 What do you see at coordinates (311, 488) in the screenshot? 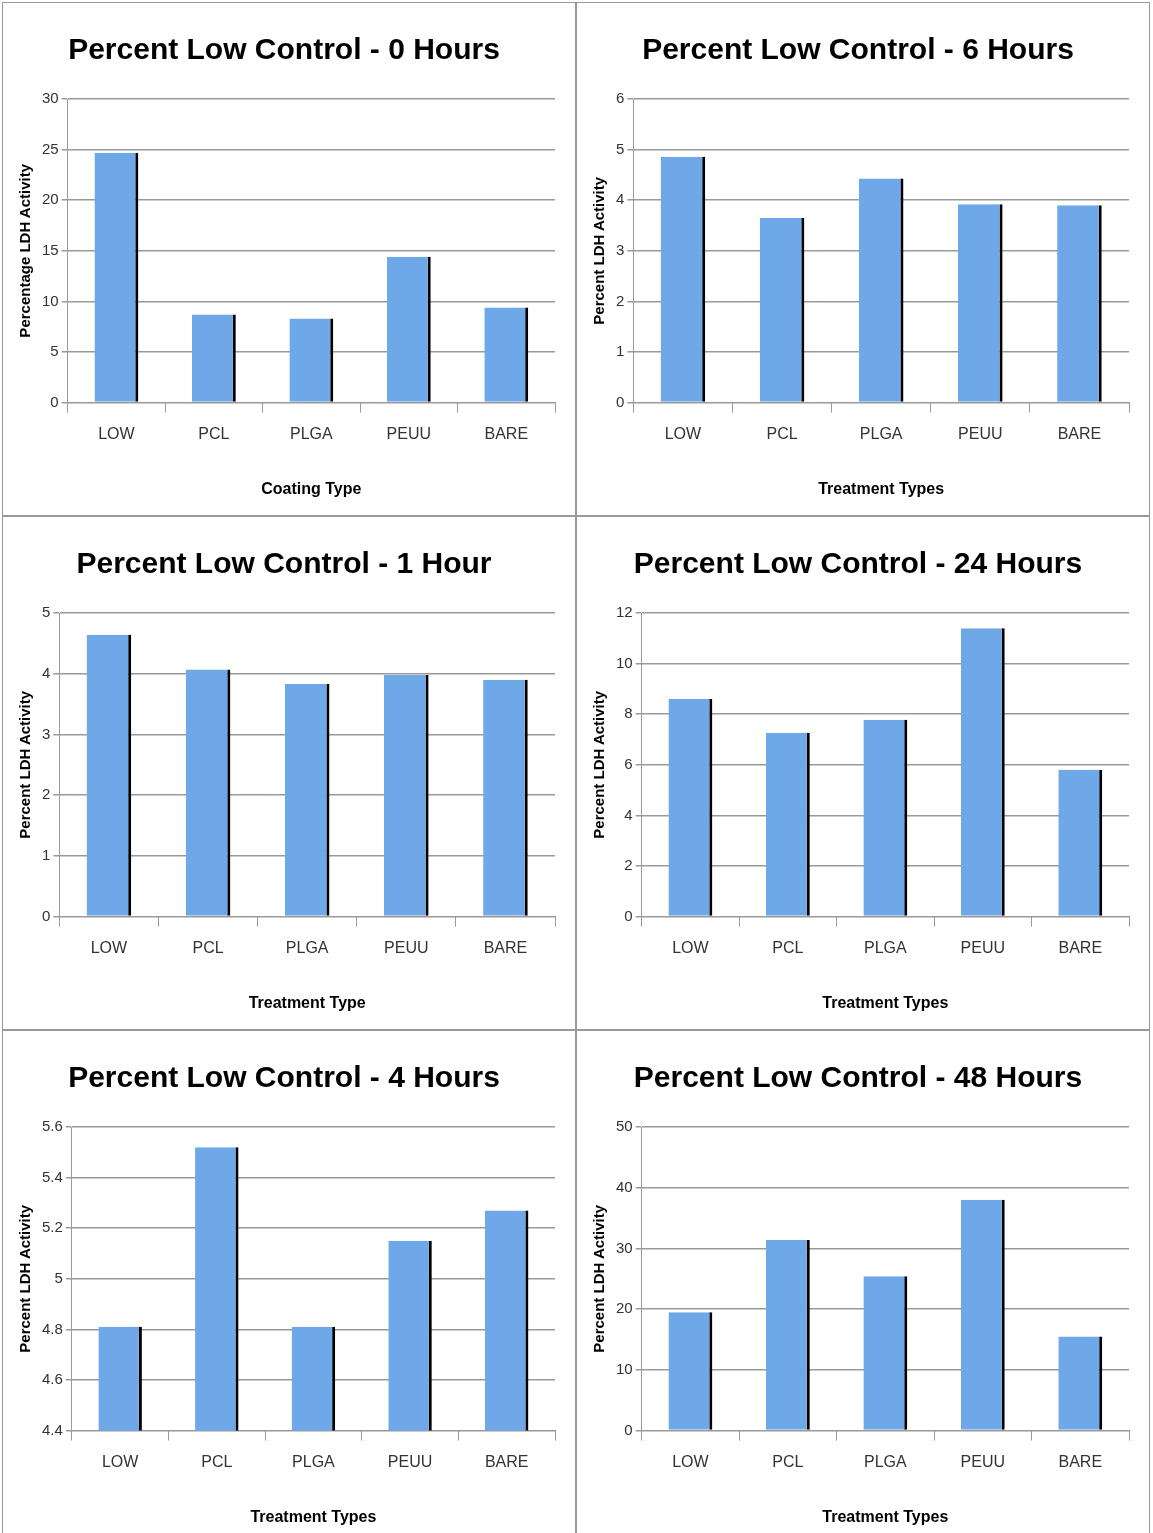
I see `x-axis-title: Coating Type` at bounding box center [311, 488].